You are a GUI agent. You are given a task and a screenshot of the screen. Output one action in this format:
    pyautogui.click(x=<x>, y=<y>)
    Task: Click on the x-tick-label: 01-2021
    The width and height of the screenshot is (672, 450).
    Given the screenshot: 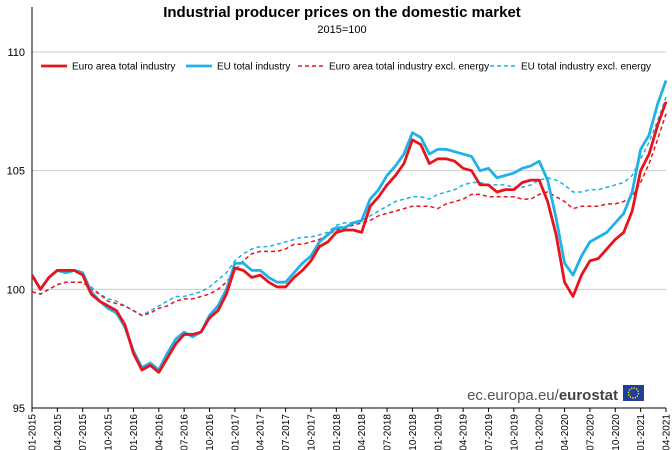 What is the action you would take?
    pyautogui.click(x=641, y=432)
    